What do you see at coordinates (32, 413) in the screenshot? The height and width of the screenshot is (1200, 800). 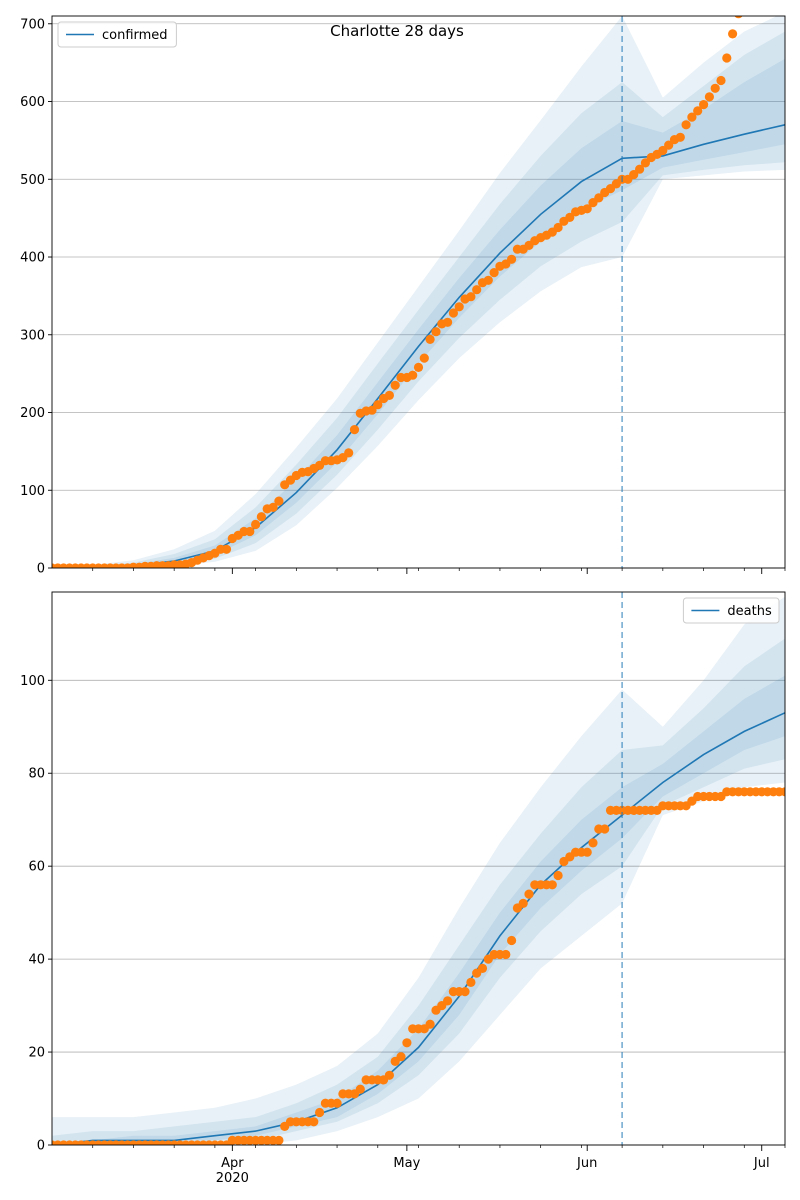 I see `y-tick-label: 200` at bounding box center [32, 413].